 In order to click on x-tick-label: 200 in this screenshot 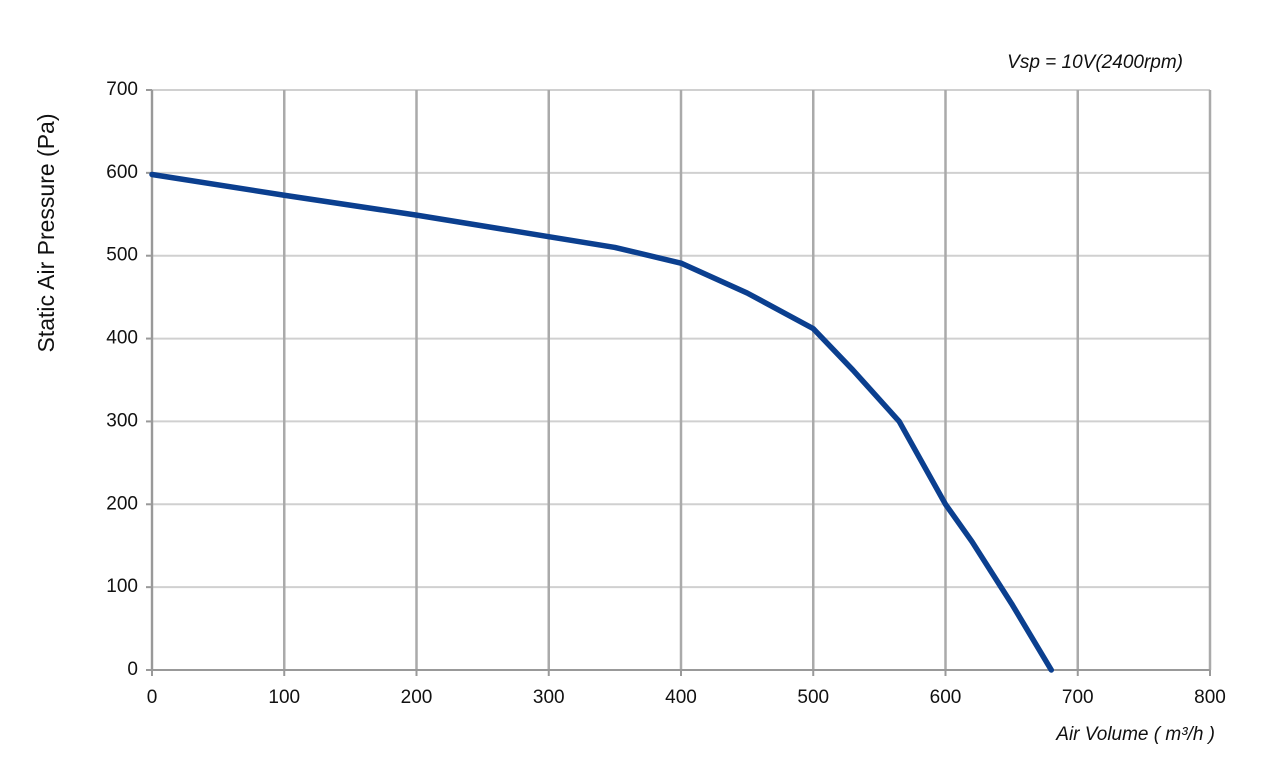, I will do `click(417, 697)`.